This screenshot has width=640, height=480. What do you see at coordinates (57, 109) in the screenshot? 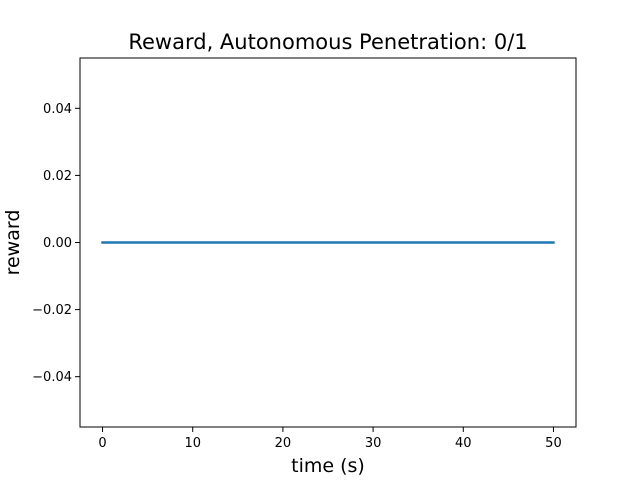
I see `y-tick-label: 0.04` at bounding box center [57, 109].